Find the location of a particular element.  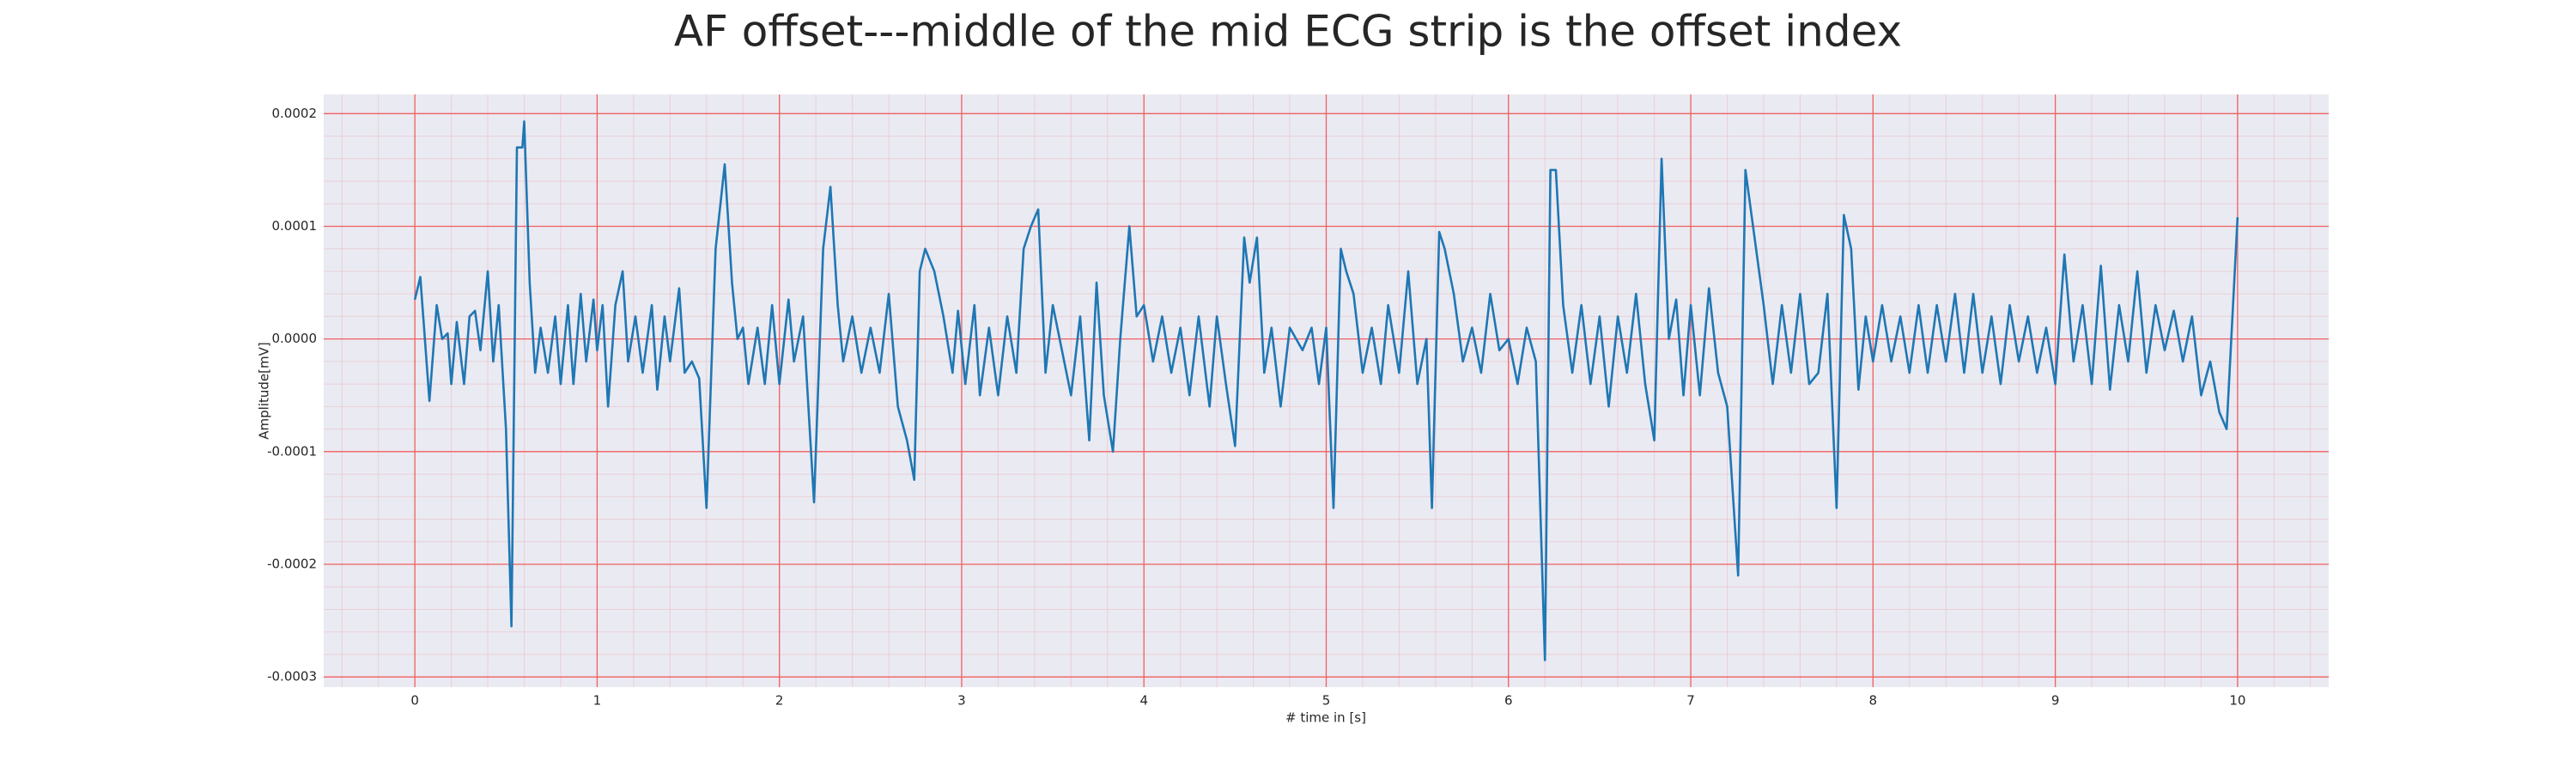

y-tick-label: -0.0003 is located at coordinates (292, 677).